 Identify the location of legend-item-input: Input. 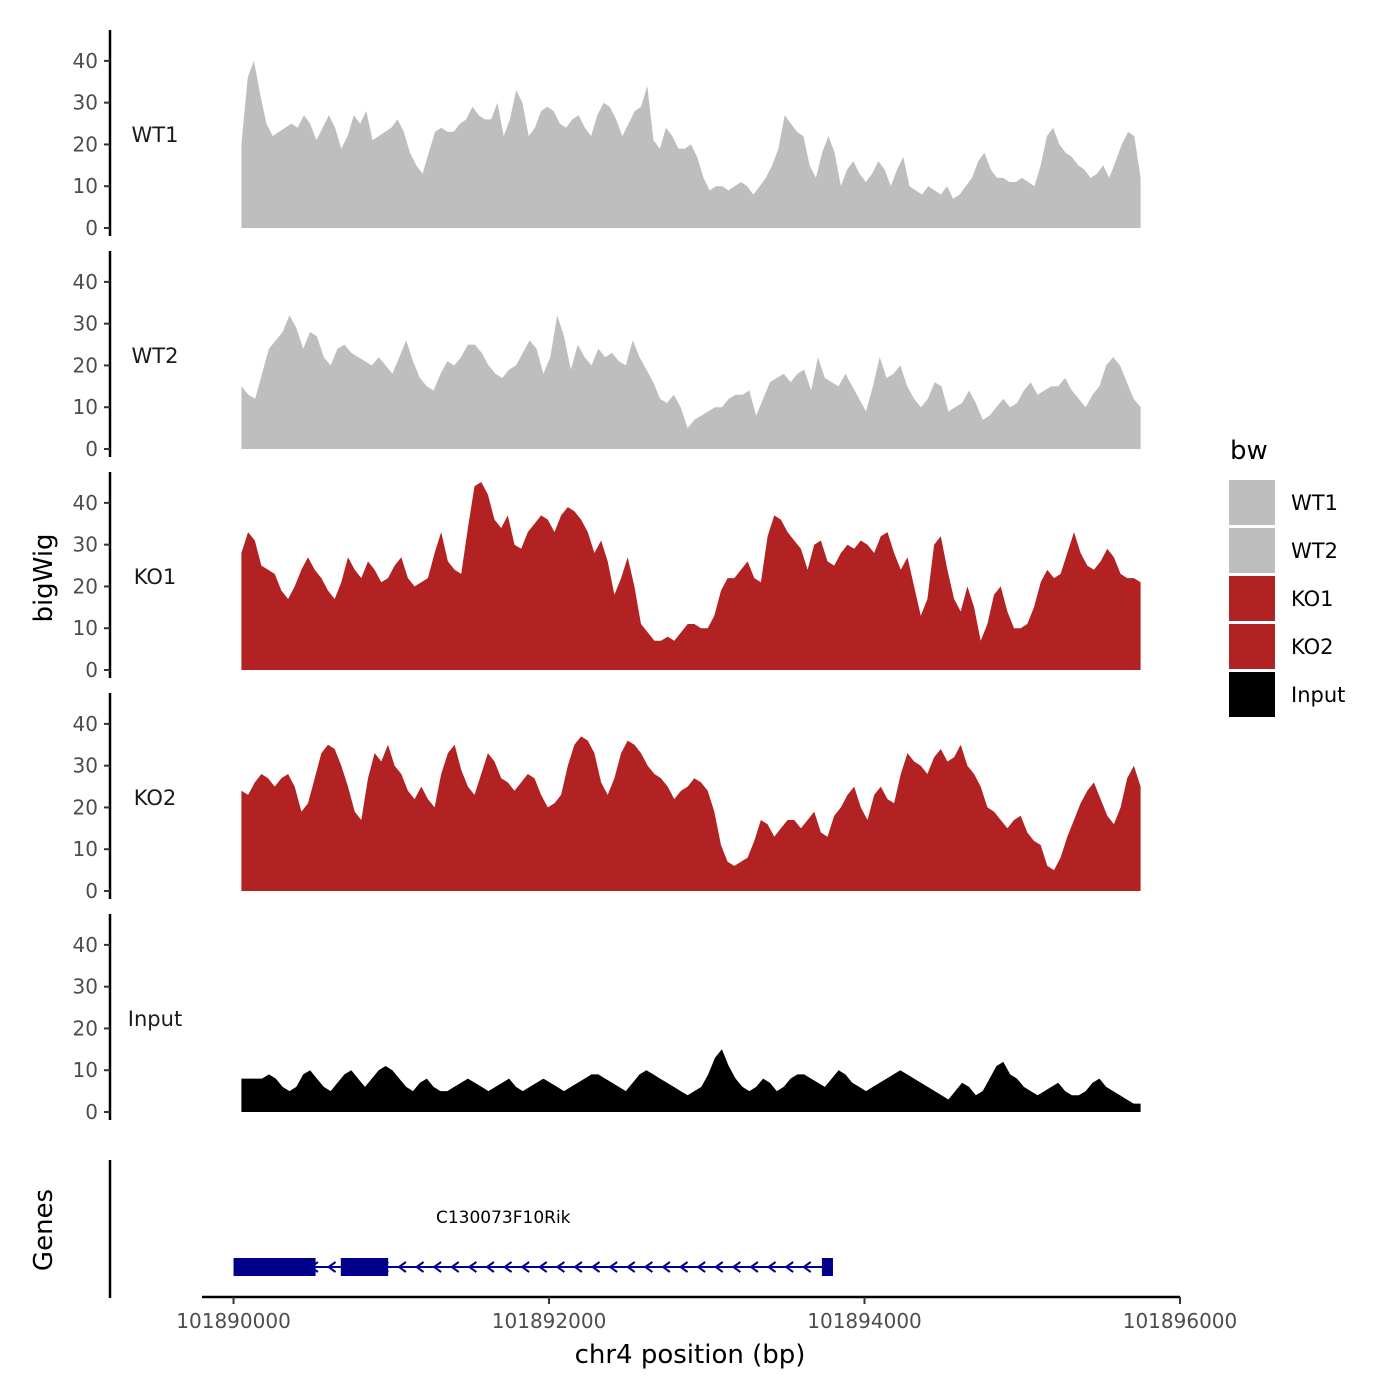
(1287, 694).